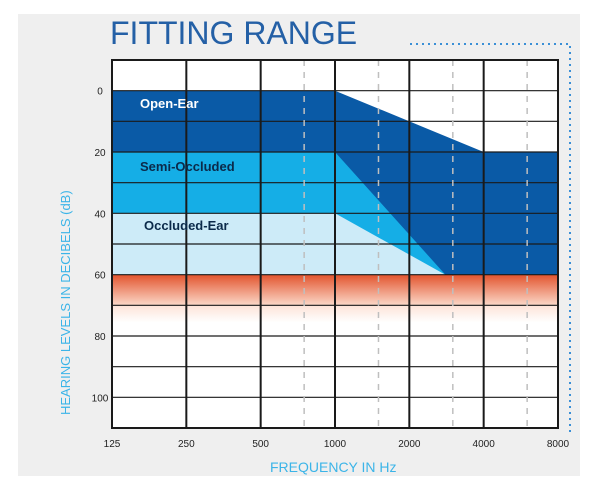 The height and width of the screenshot is (489, 596). Describe the element at coordinates (187, 166) in the screenshot. I see `series-label-semi-occluded: Semi-Occluded` at that location.